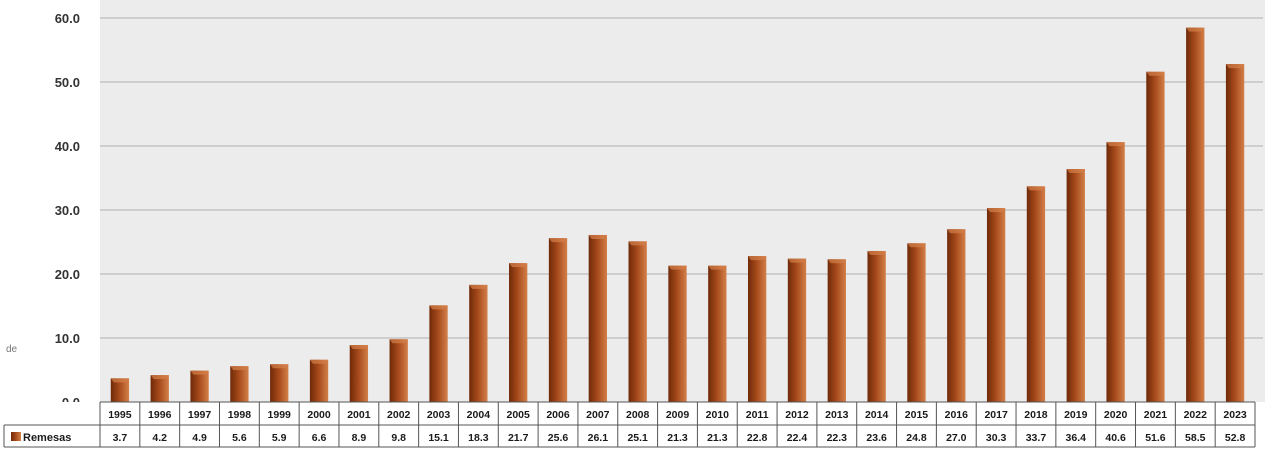 The width and height of the screenshot is (1267, 453). I want to click on x-tick-label: 2016, so click(957, 415).